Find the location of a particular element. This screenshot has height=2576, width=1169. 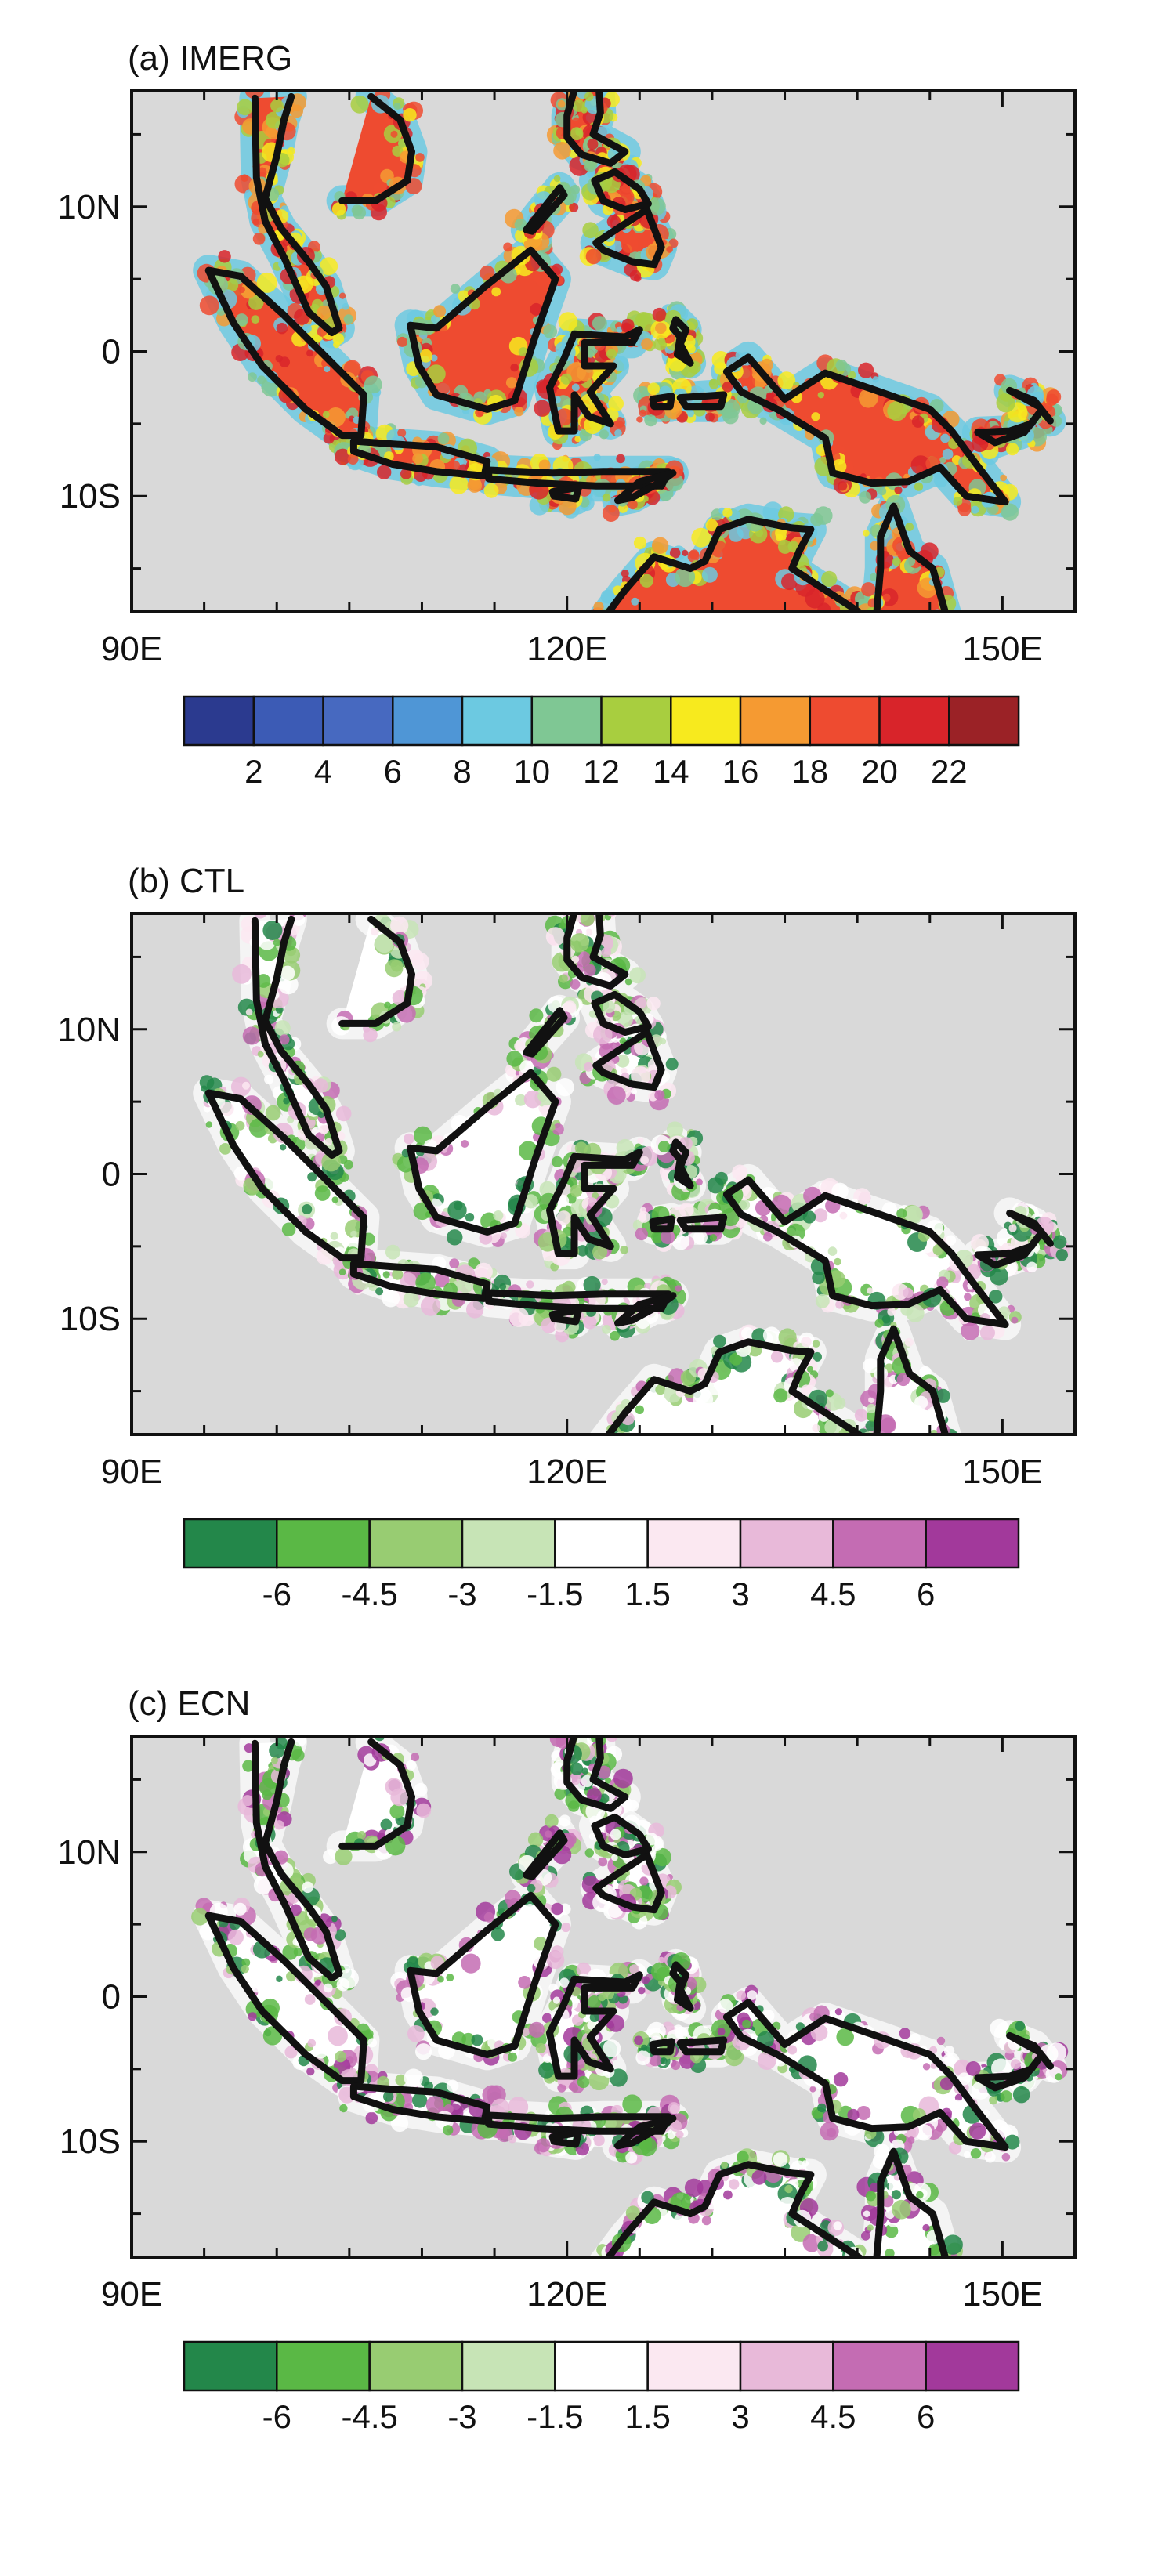

lon-label: 90E is located at coordinates (131, 2295).